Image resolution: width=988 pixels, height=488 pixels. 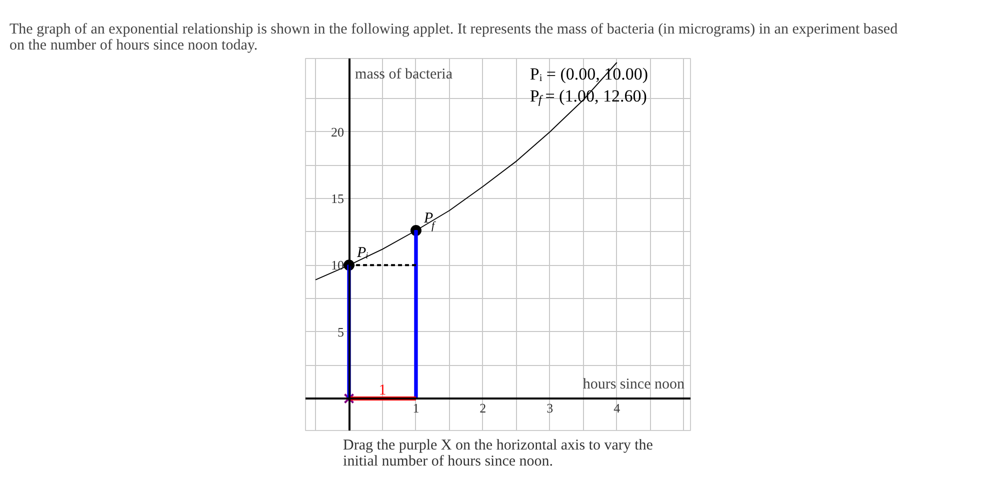 I want to click on y-tick-label: 5, so click(x=341, y=332).